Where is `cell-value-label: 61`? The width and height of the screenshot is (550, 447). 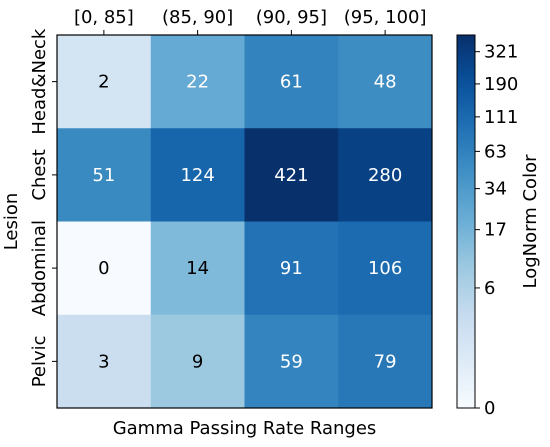
cell-value-label: 61 is located at coordinates (291, 82).